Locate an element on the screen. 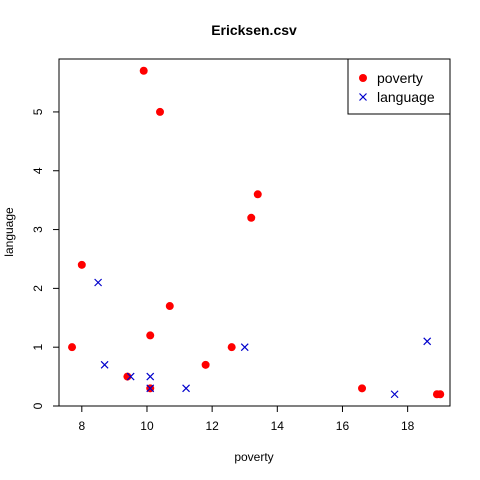 Image resolution: width=480 pixels, height=480 pixels. y-tick-label: 2 is located at coordinates (38, 288).